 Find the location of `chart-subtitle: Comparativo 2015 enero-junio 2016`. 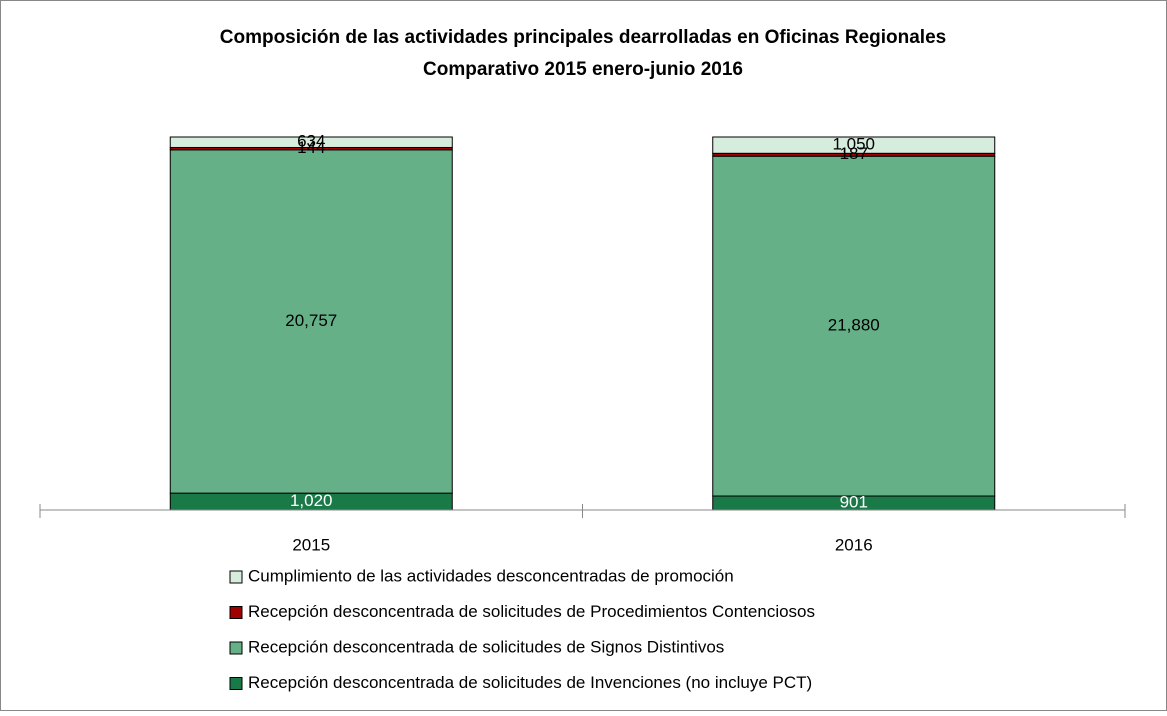

chart-subtitle: Comparativo 2015 enero-junio 2016 is located at coordinates (583, 69).